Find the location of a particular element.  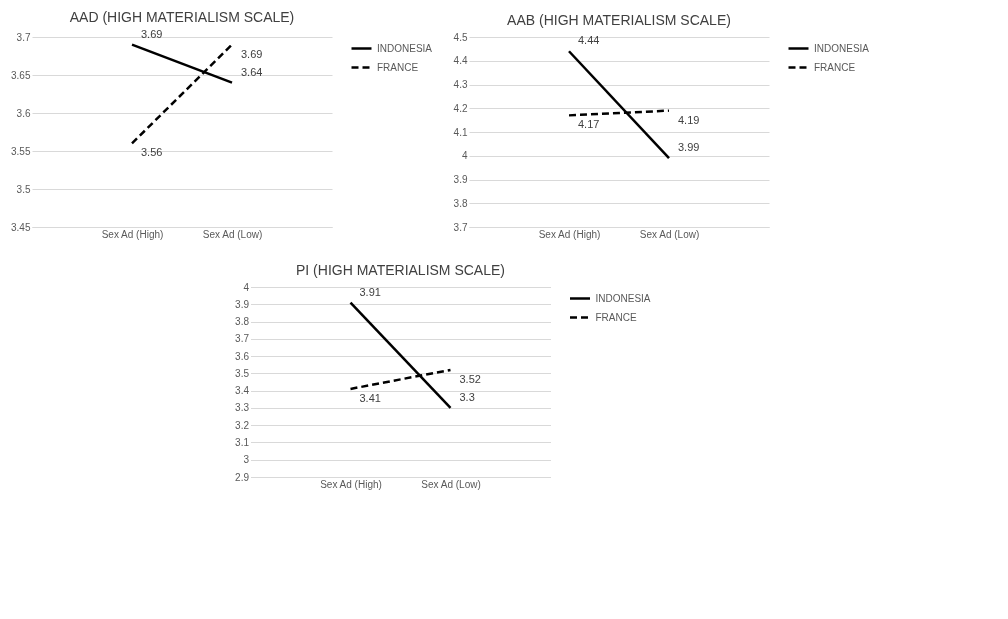

y-tick-label: 2.9 is located at coordinates (242, 477).